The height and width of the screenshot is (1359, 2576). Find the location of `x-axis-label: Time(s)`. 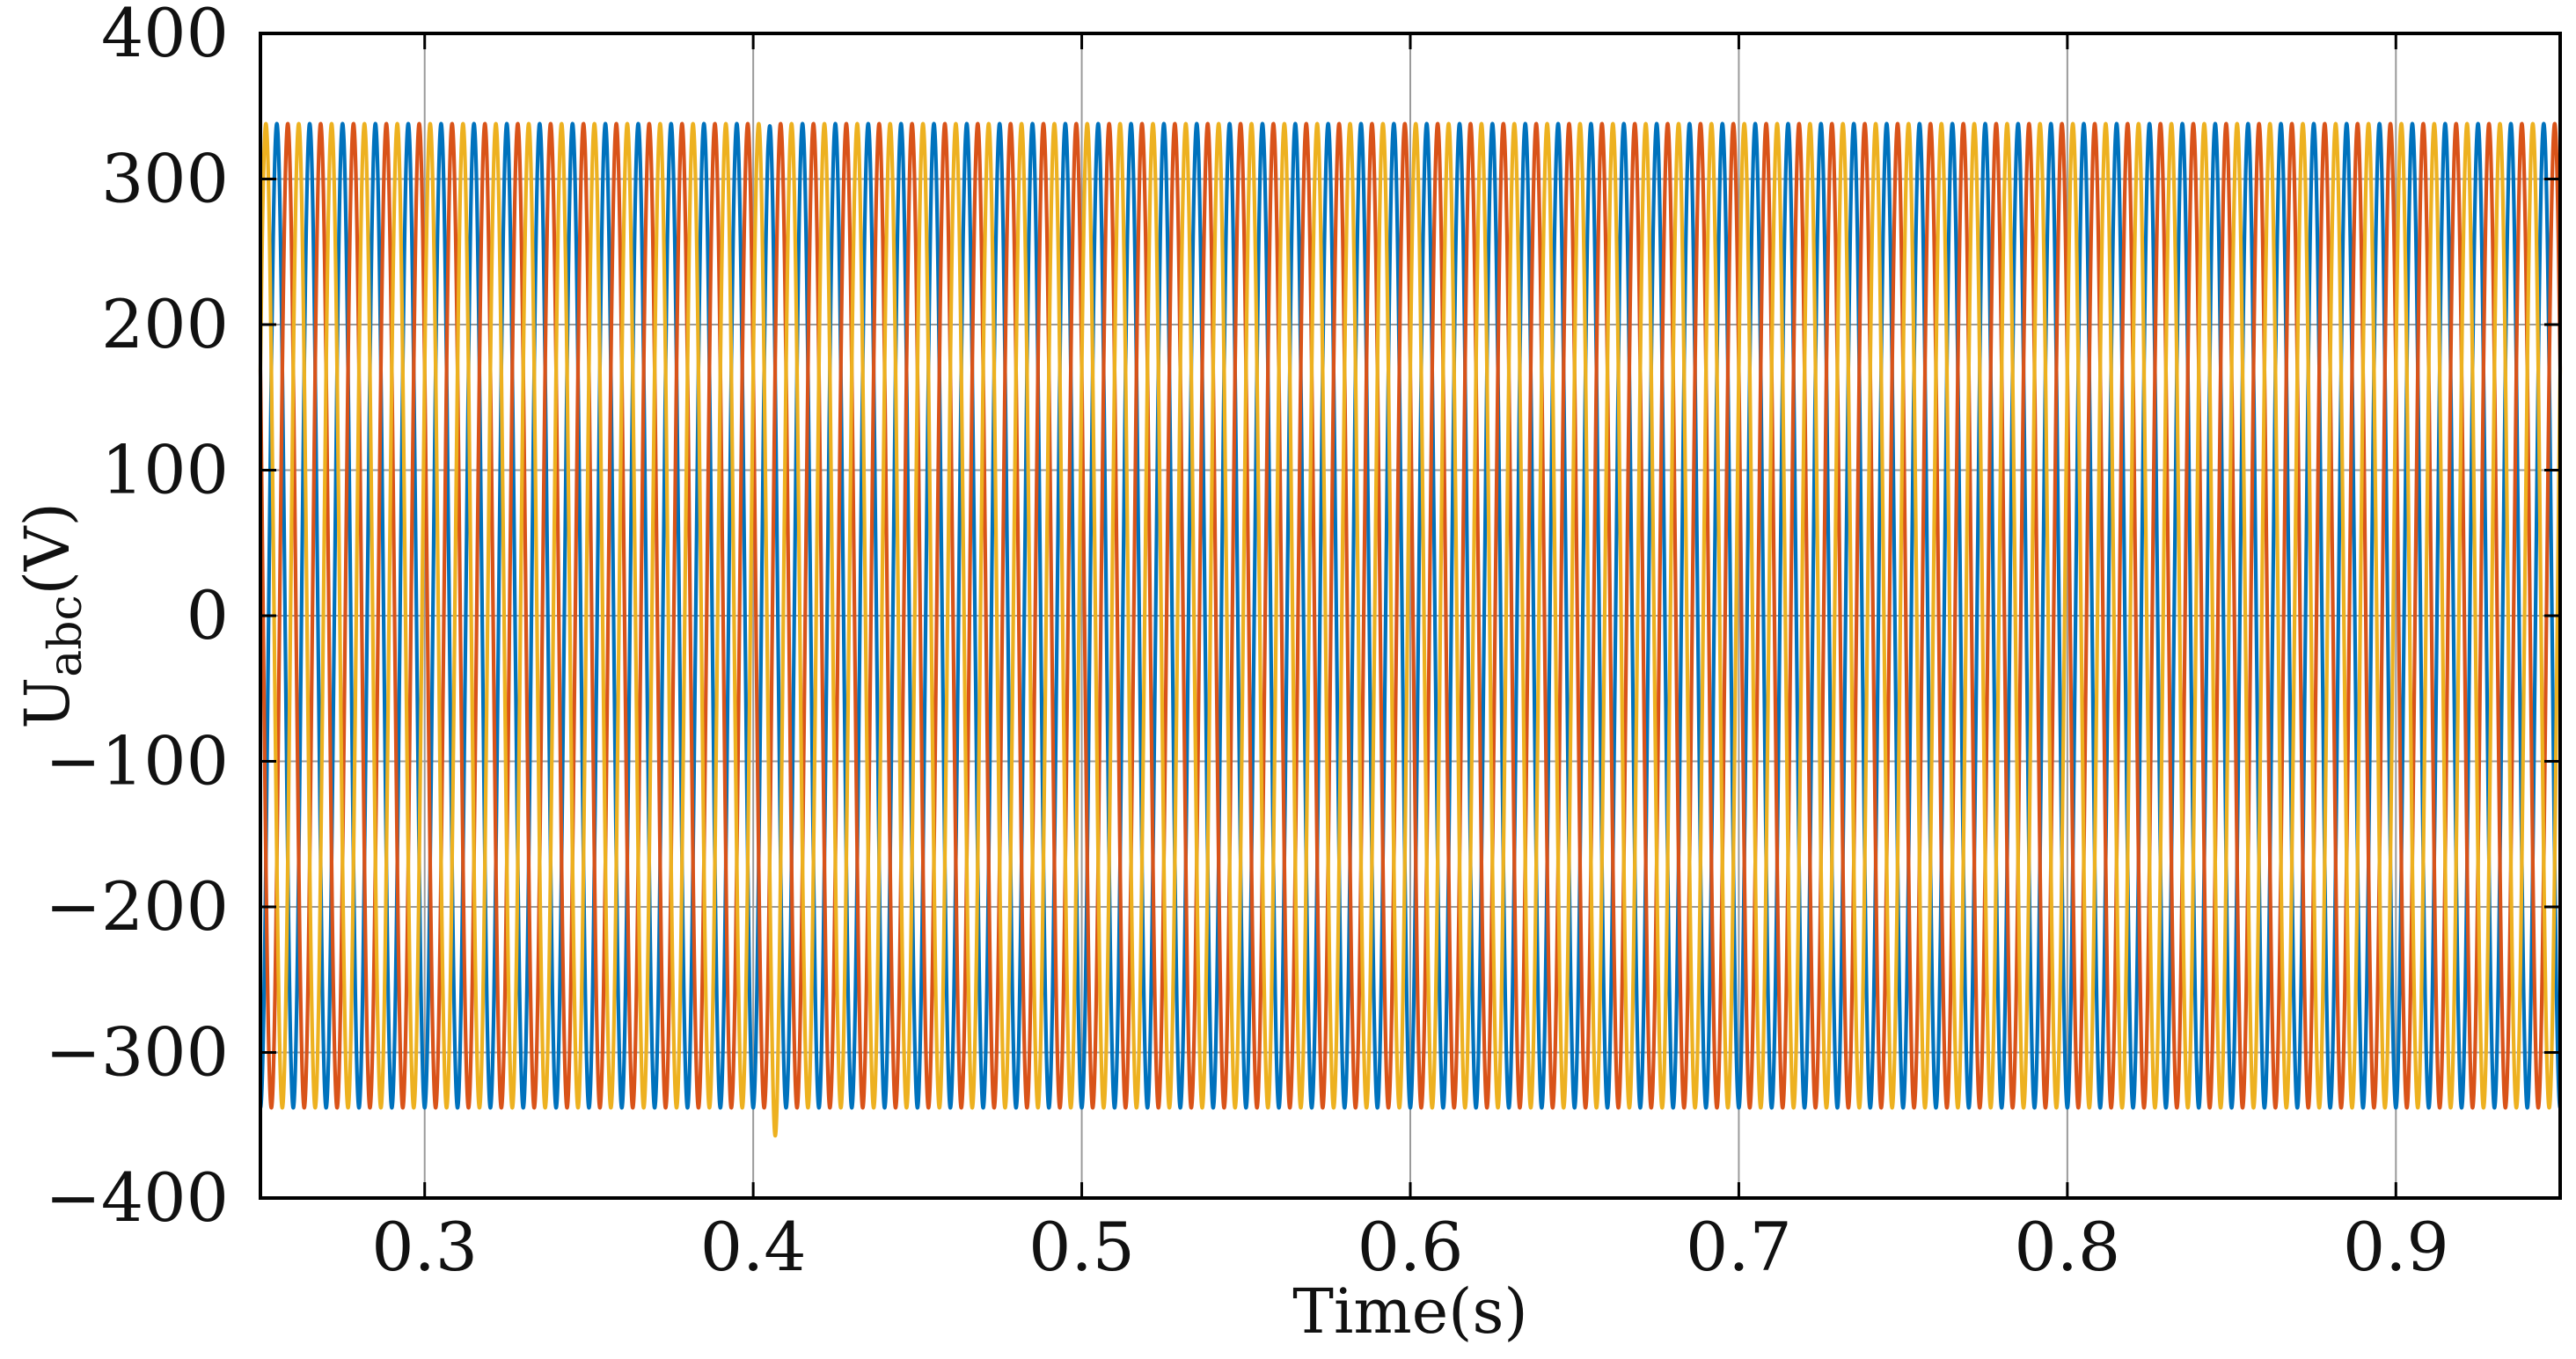

x-axis-label: Time(s) is located at coordinates (1409, 1311).